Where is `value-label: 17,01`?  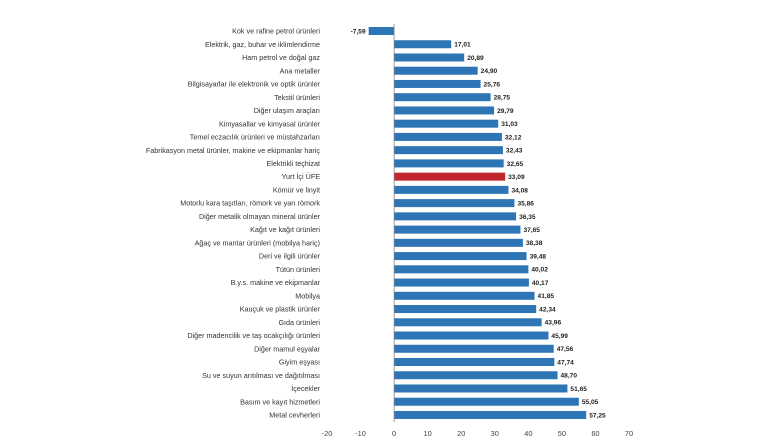
value-label: 17,01 is located at coordinates (462, 45).